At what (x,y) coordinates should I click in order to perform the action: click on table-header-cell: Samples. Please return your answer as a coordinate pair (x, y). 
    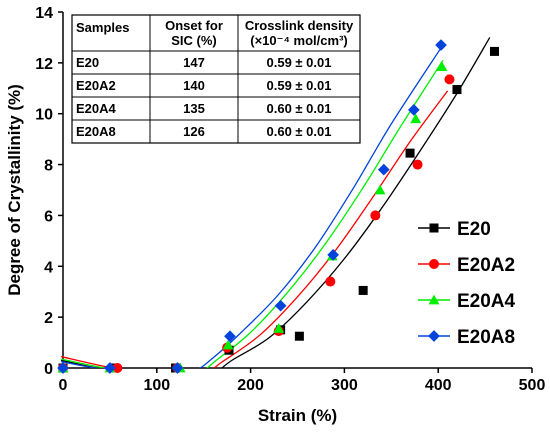
    Looking at the image, I should click on (102, 27).